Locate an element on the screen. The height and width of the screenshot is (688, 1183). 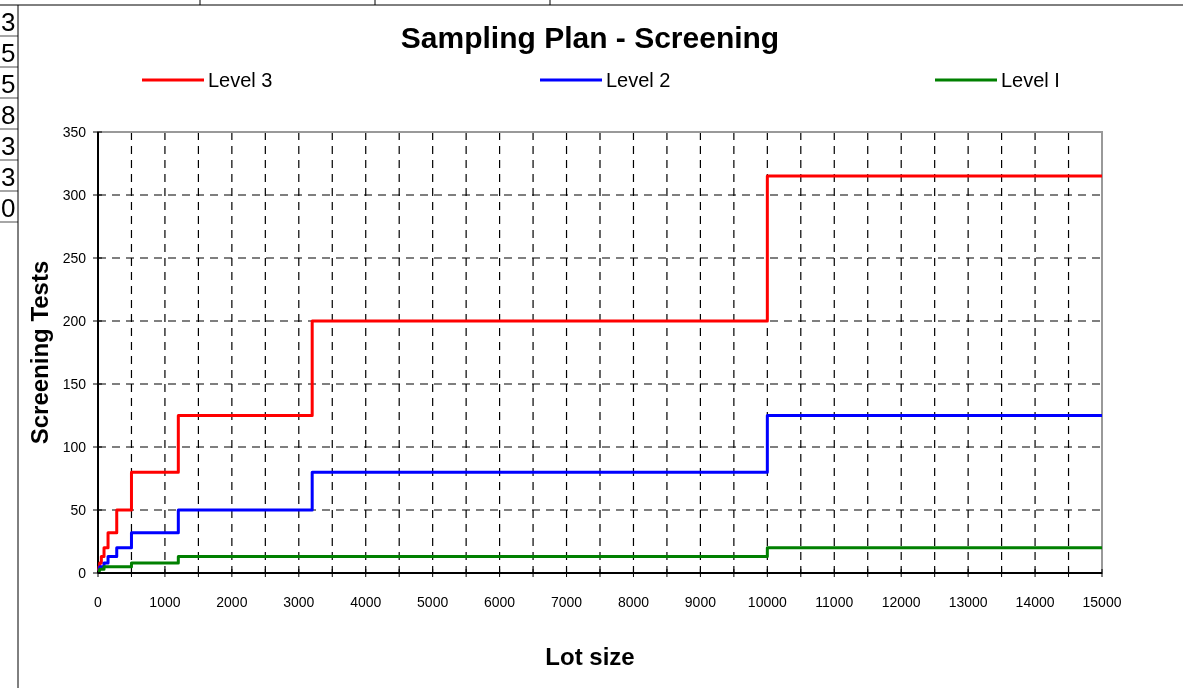
y-tick-label: 100 is located at coordinates (74, 447).